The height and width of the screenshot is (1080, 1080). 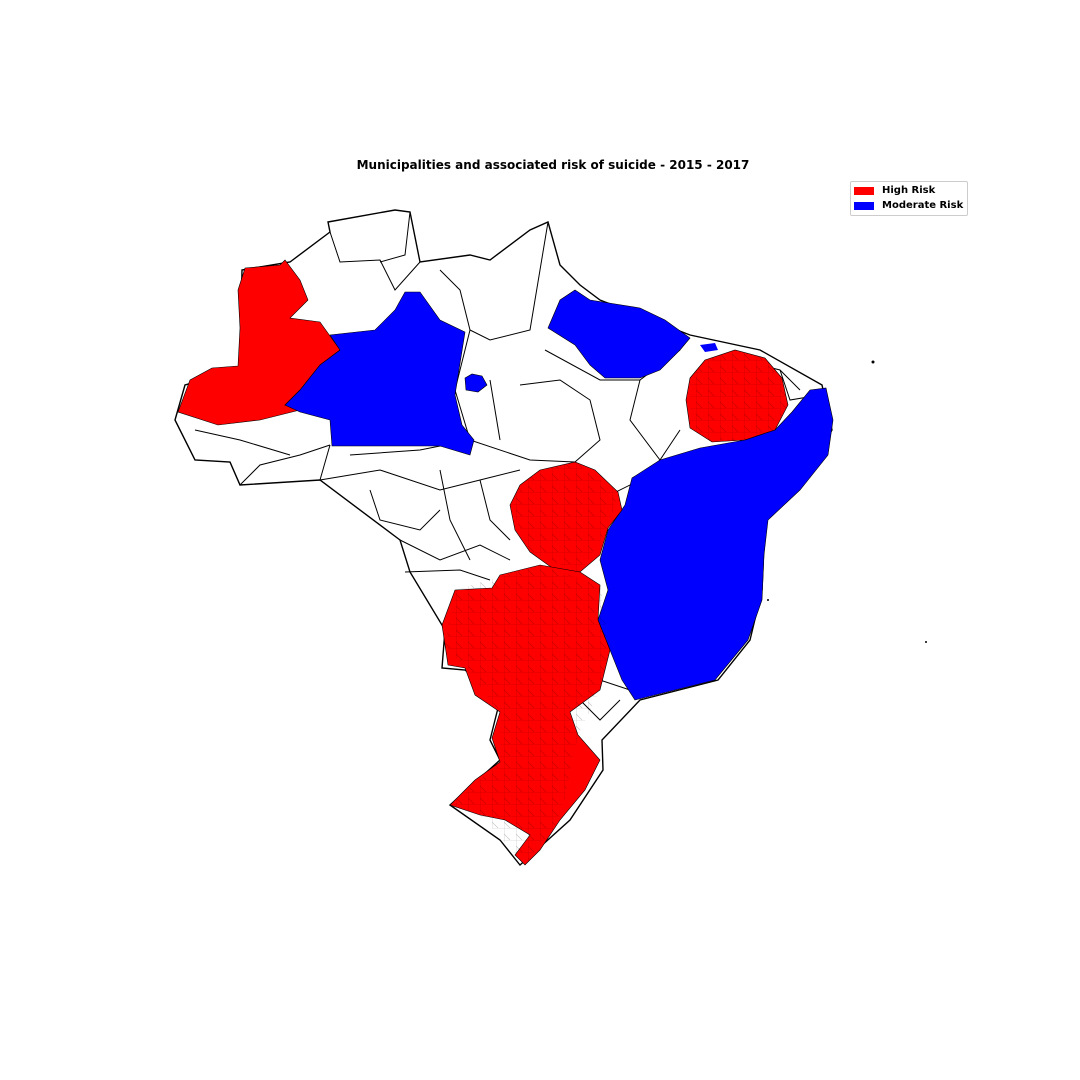 I want to click on legend-item-moderate-risk: Moderate Risk, so click(x=908, y=205).